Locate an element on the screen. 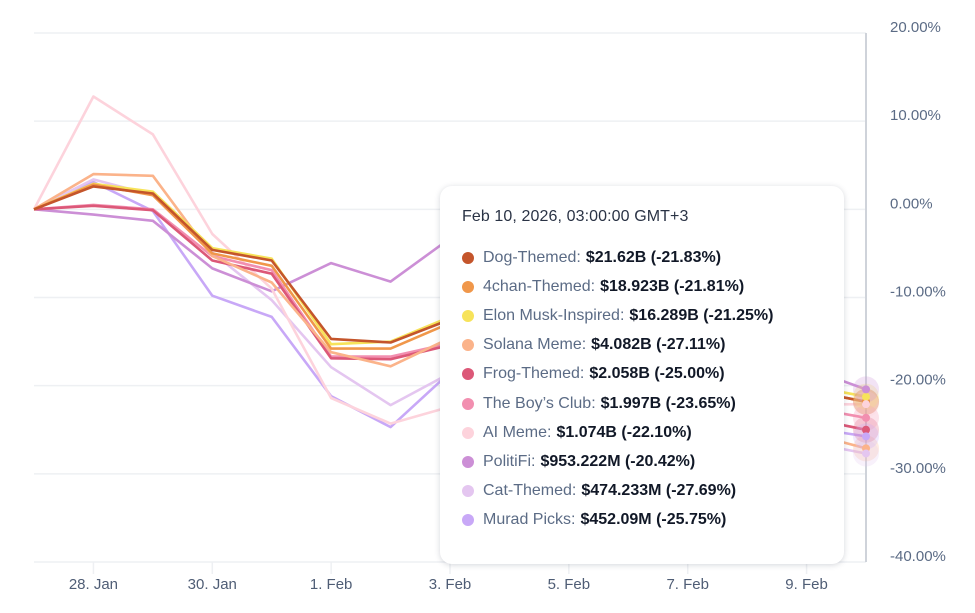  x-tick-label: 3. Feb is located at coordinates (450, 584).